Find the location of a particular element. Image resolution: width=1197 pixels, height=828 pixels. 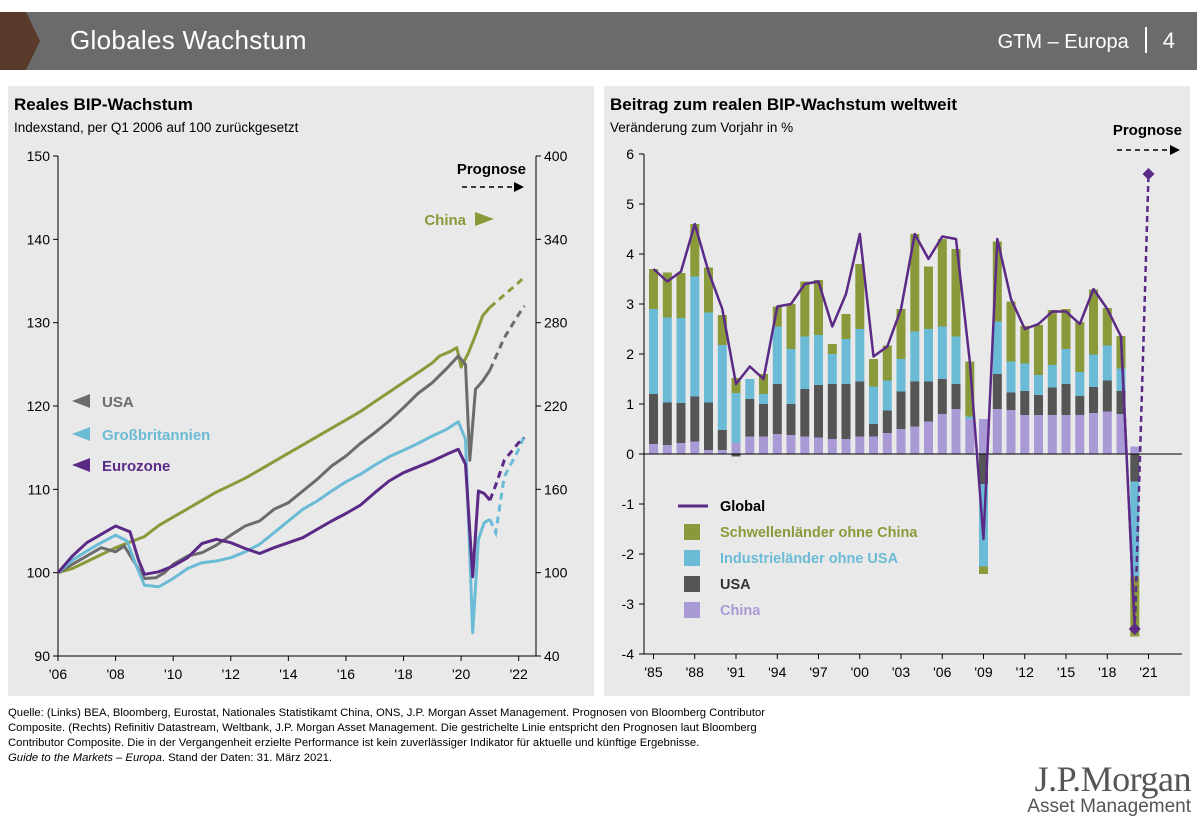

series-label: Eurozone is located at coordinates (136, 466).